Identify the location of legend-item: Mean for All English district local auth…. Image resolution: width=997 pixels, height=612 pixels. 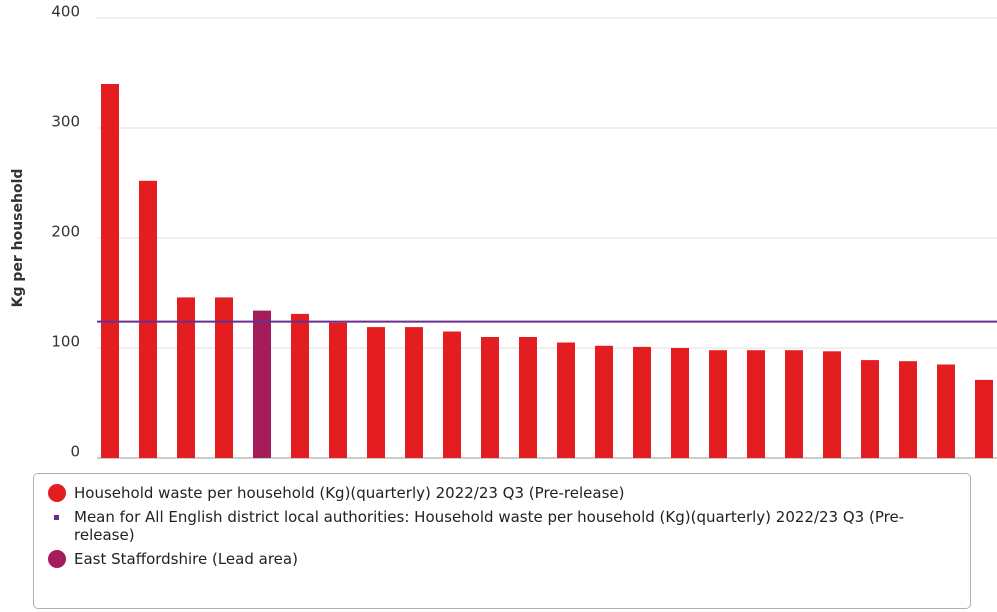
(502, 526).